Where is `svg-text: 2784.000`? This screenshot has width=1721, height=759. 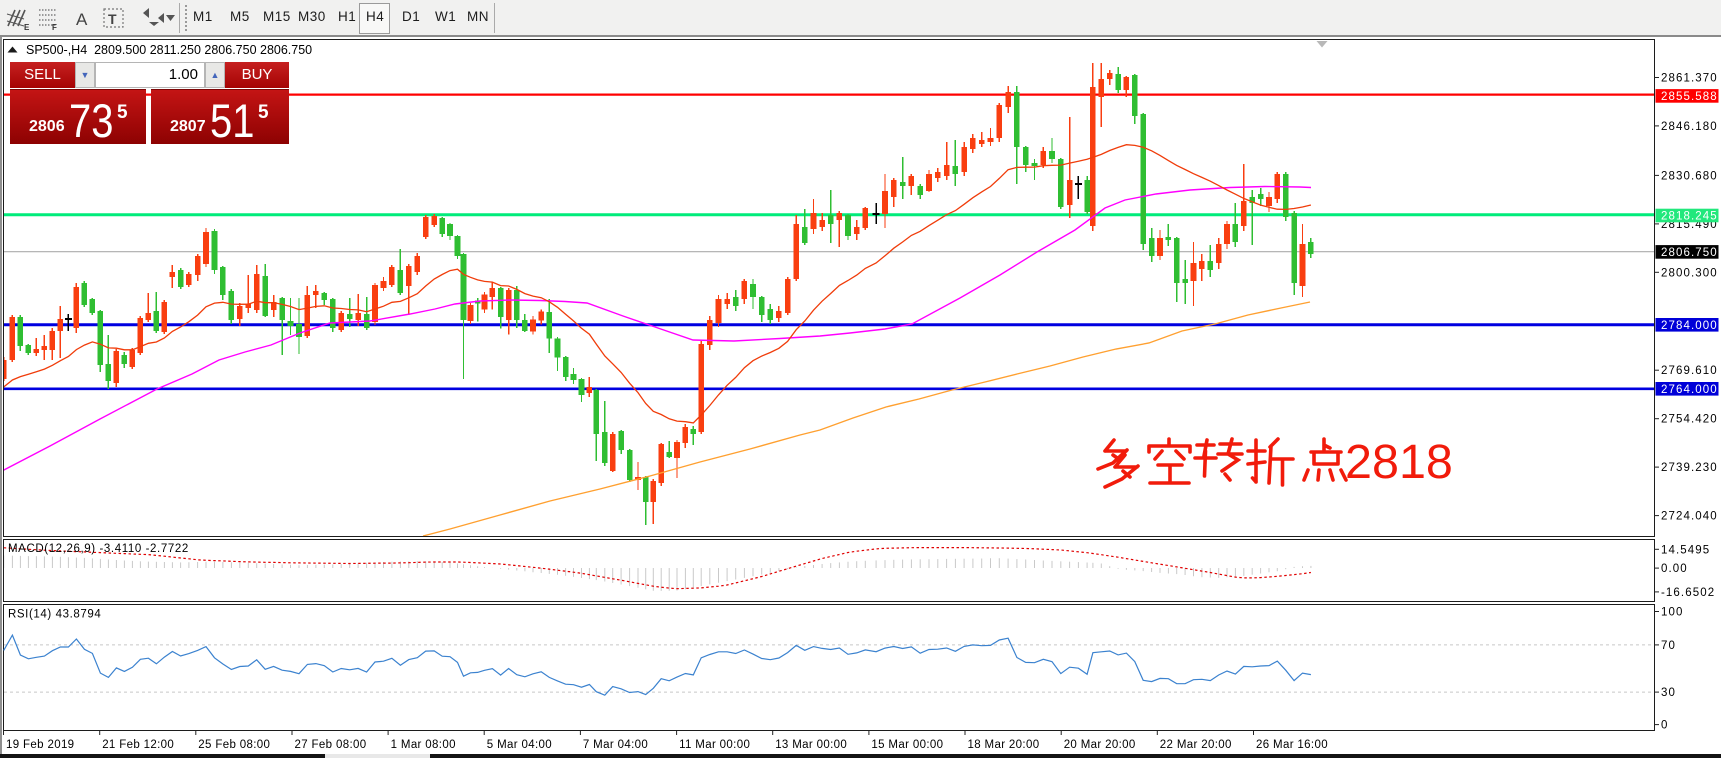
svg-text: 2784.000 is located at coordinates (1689, 326).